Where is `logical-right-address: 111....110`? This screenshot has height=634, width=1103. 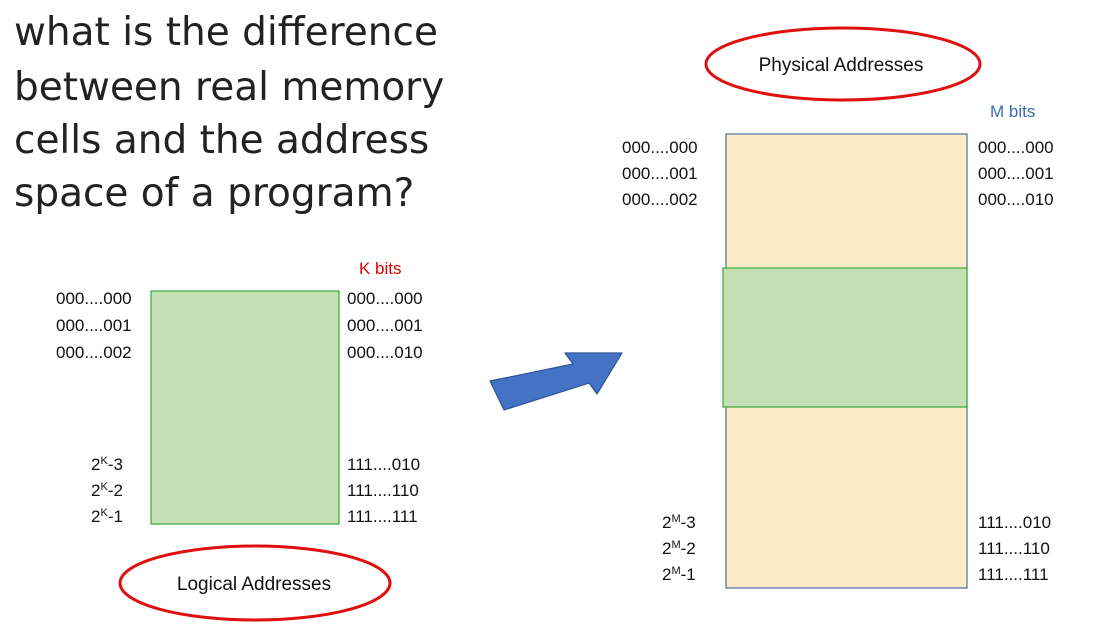 logical-right-address: 111....110 is located at coordinates (383, 490).